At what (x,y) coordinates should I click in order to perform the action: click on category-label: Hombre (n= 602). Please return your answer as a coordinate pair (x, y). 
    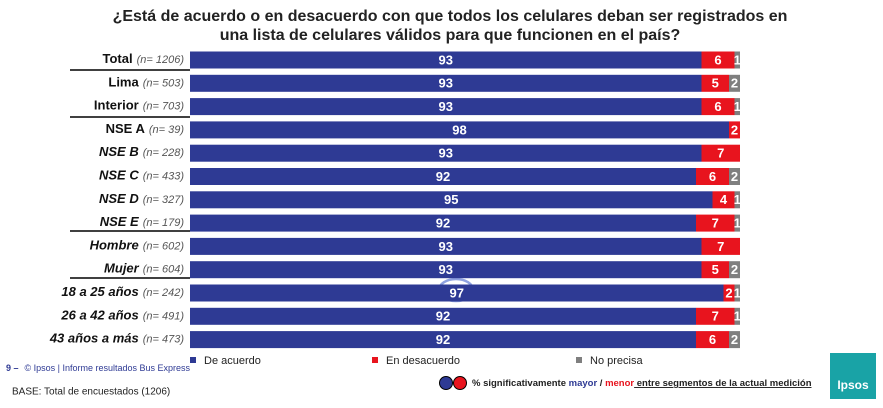
    Looking at the image, I should click on (137, 245).